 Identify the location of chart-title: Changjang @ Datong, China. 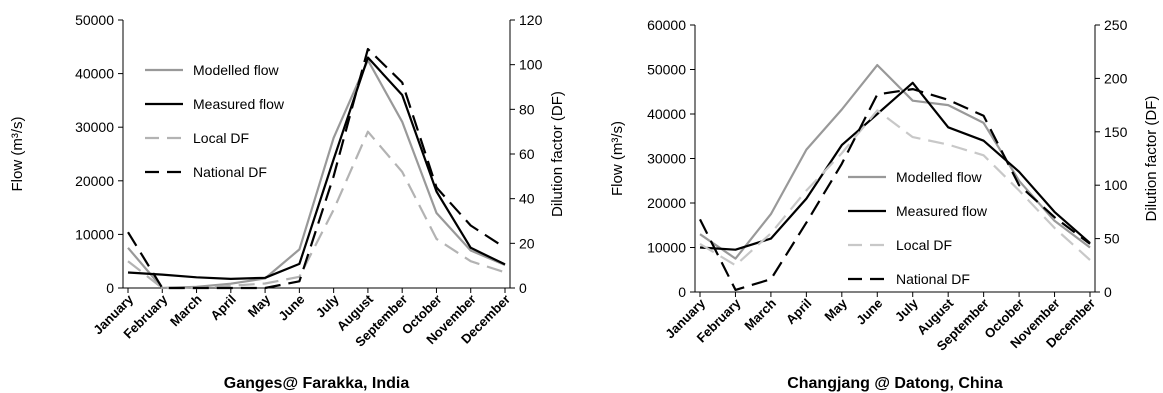
(895, 383).